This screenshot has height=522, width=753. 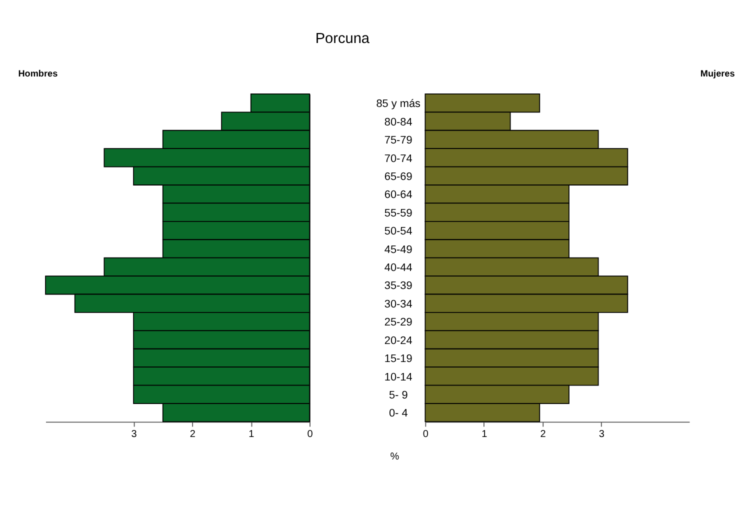 What do you see at coordinates (398, 268) in the screenshot?
I see `y-tick-label: 40-44` at bounding box center [398, 268].